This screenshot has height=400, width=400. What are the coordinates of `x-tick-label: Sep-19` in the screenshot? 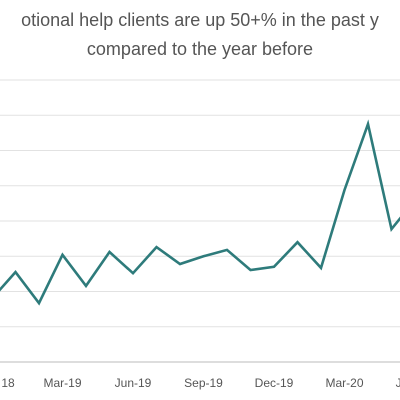 It's located at (203, 383).